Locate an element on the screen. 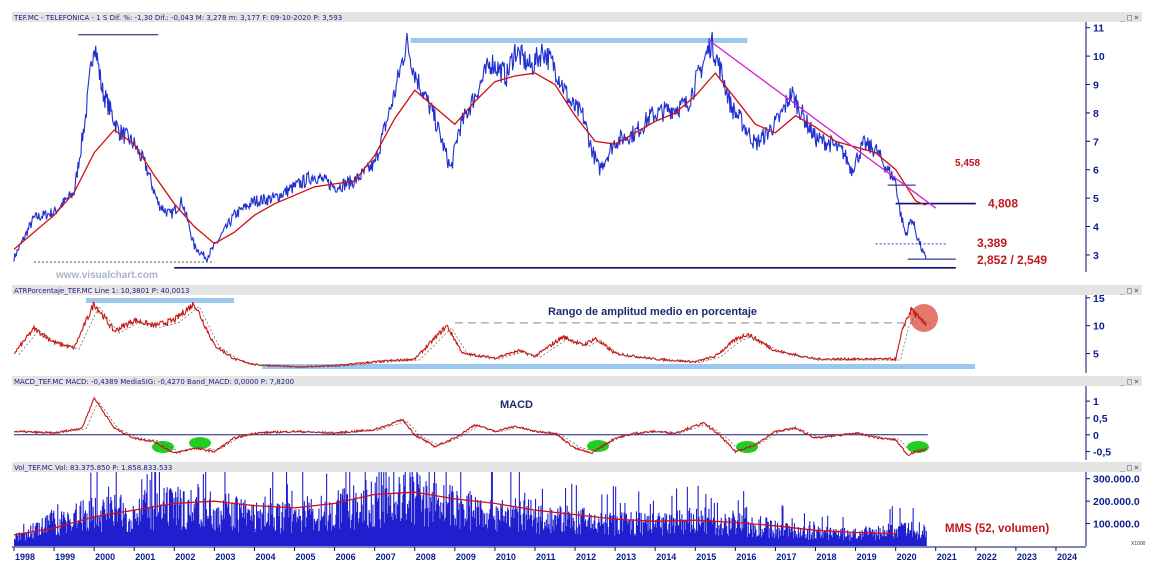 The height and width of the screenshot is (569, 1173). resistance-zone is located at coordinates (579, 40).